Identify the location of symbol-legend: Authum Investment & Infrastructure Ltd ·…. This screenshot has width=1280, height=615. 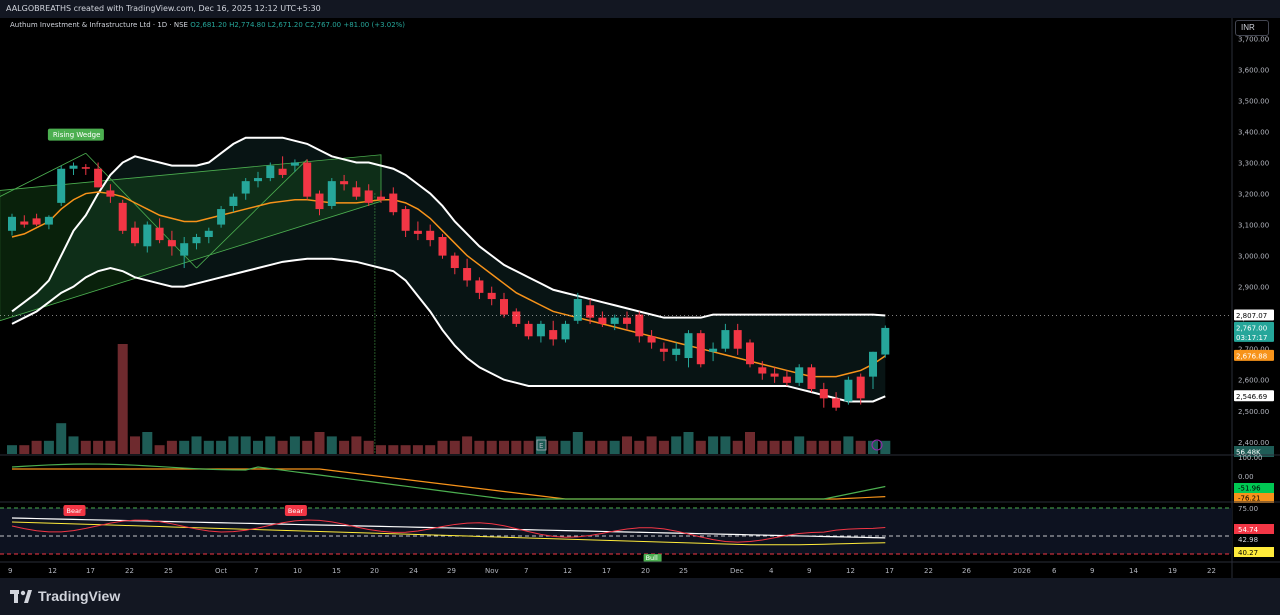
(207, 25).